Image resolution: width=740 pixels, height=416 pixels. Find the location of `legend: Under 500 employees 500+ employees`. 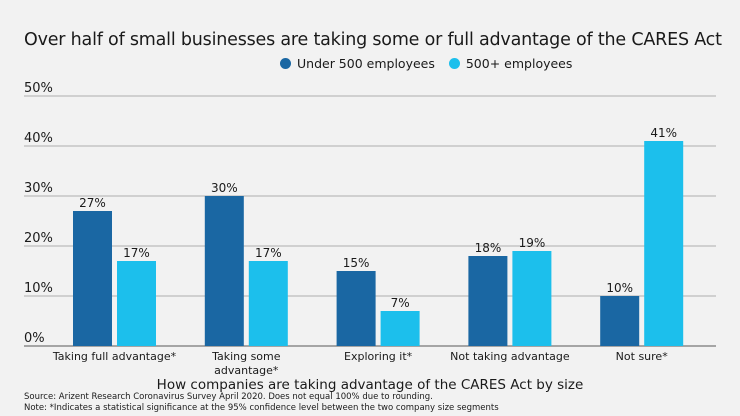

legend: Under 500 employees 500+ employees is located at coordinates (426, 63).